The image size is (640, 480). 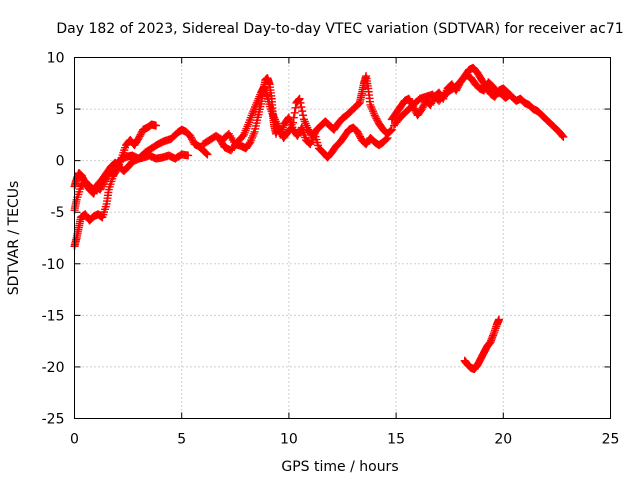 I want to click on x-tick-label: 0, so click(x=74, y=440).